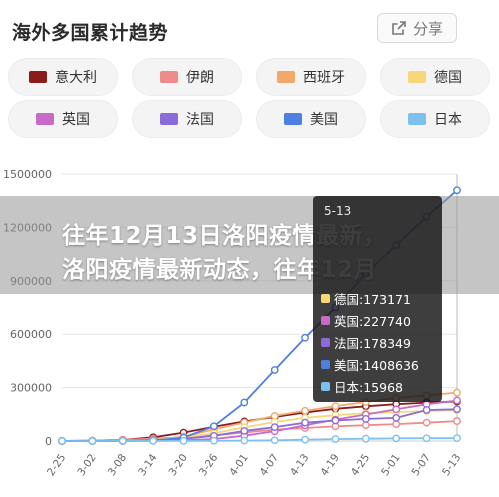 This screenshot has width=499, height=497. I want to click on x-tick-label: 4-13, so click(300, 465).